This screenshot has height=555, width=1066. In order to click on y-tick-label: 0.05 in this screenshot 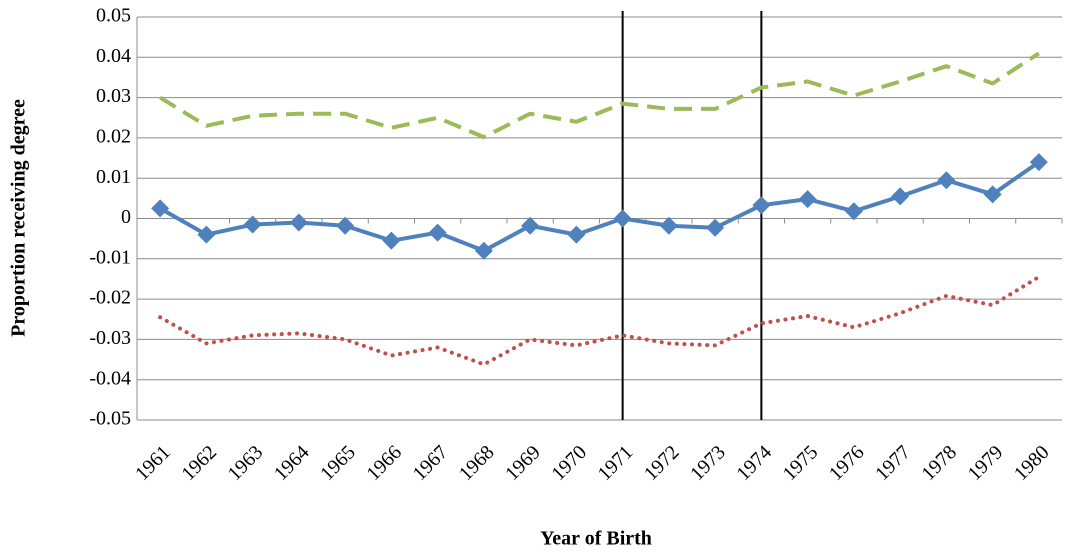, I will do `click(113, 16)`.